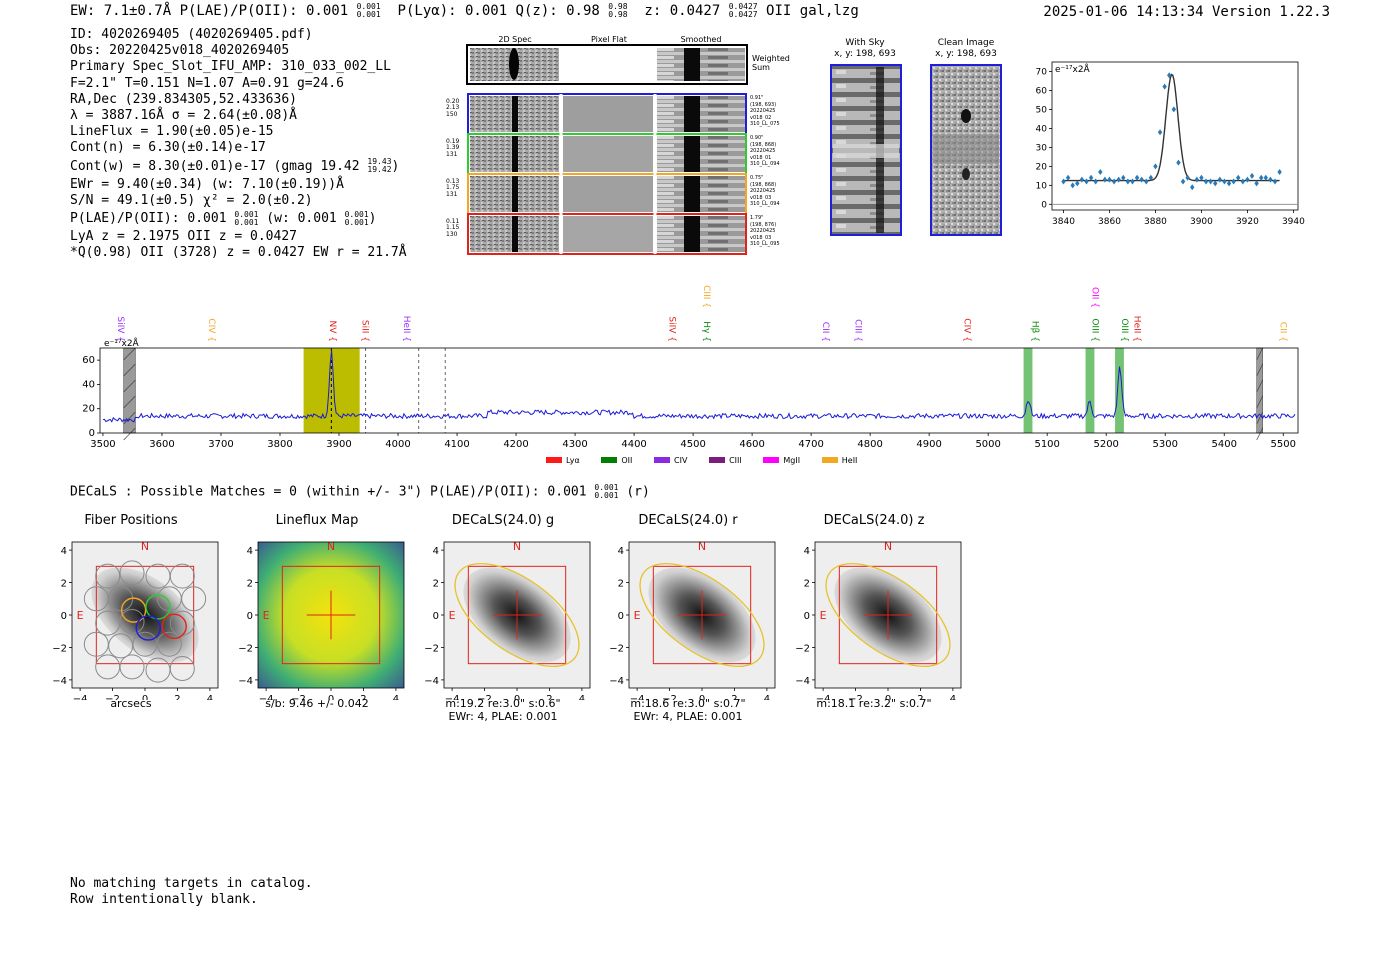 This screenshot has height=953, width=1400. I want to click on panel-xtick-label: −2, so click(855, 697).